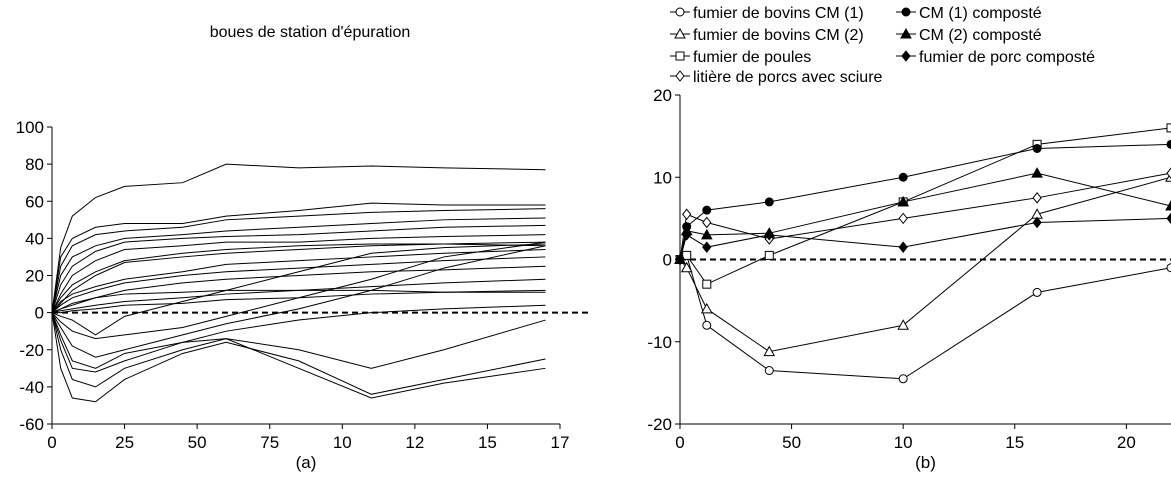 The height and width of the screenshot is (486, 1171). Describe the element at coordinates (560, 442) in the screenshot. I see `x-tick-label: 17` at that location.